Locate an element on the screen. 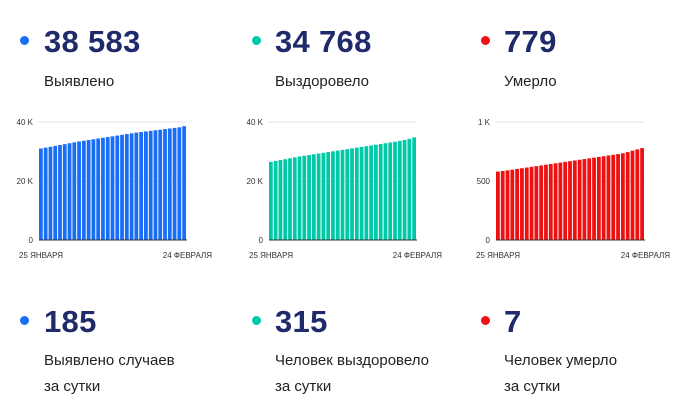  daily-label: Выявлено случаев за сутки is located at coordinates (109, 374).